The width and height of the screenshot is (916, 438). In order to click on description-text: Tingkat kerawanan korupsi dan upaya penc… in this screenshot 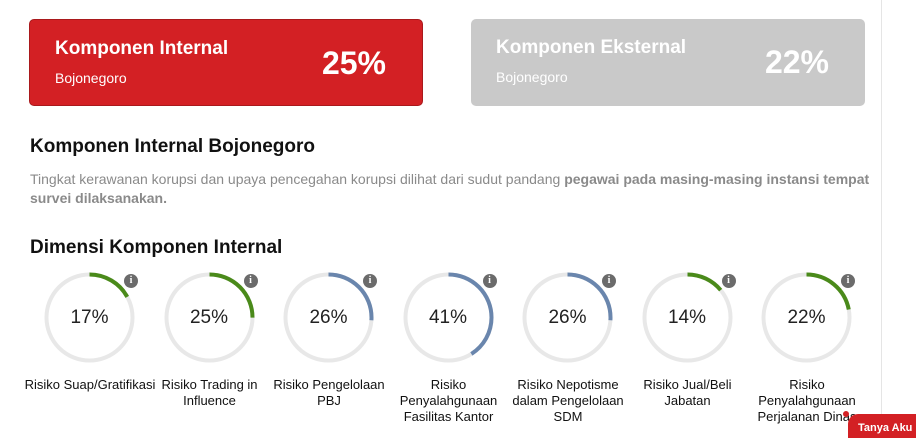, I will do `click(297, 179)`.